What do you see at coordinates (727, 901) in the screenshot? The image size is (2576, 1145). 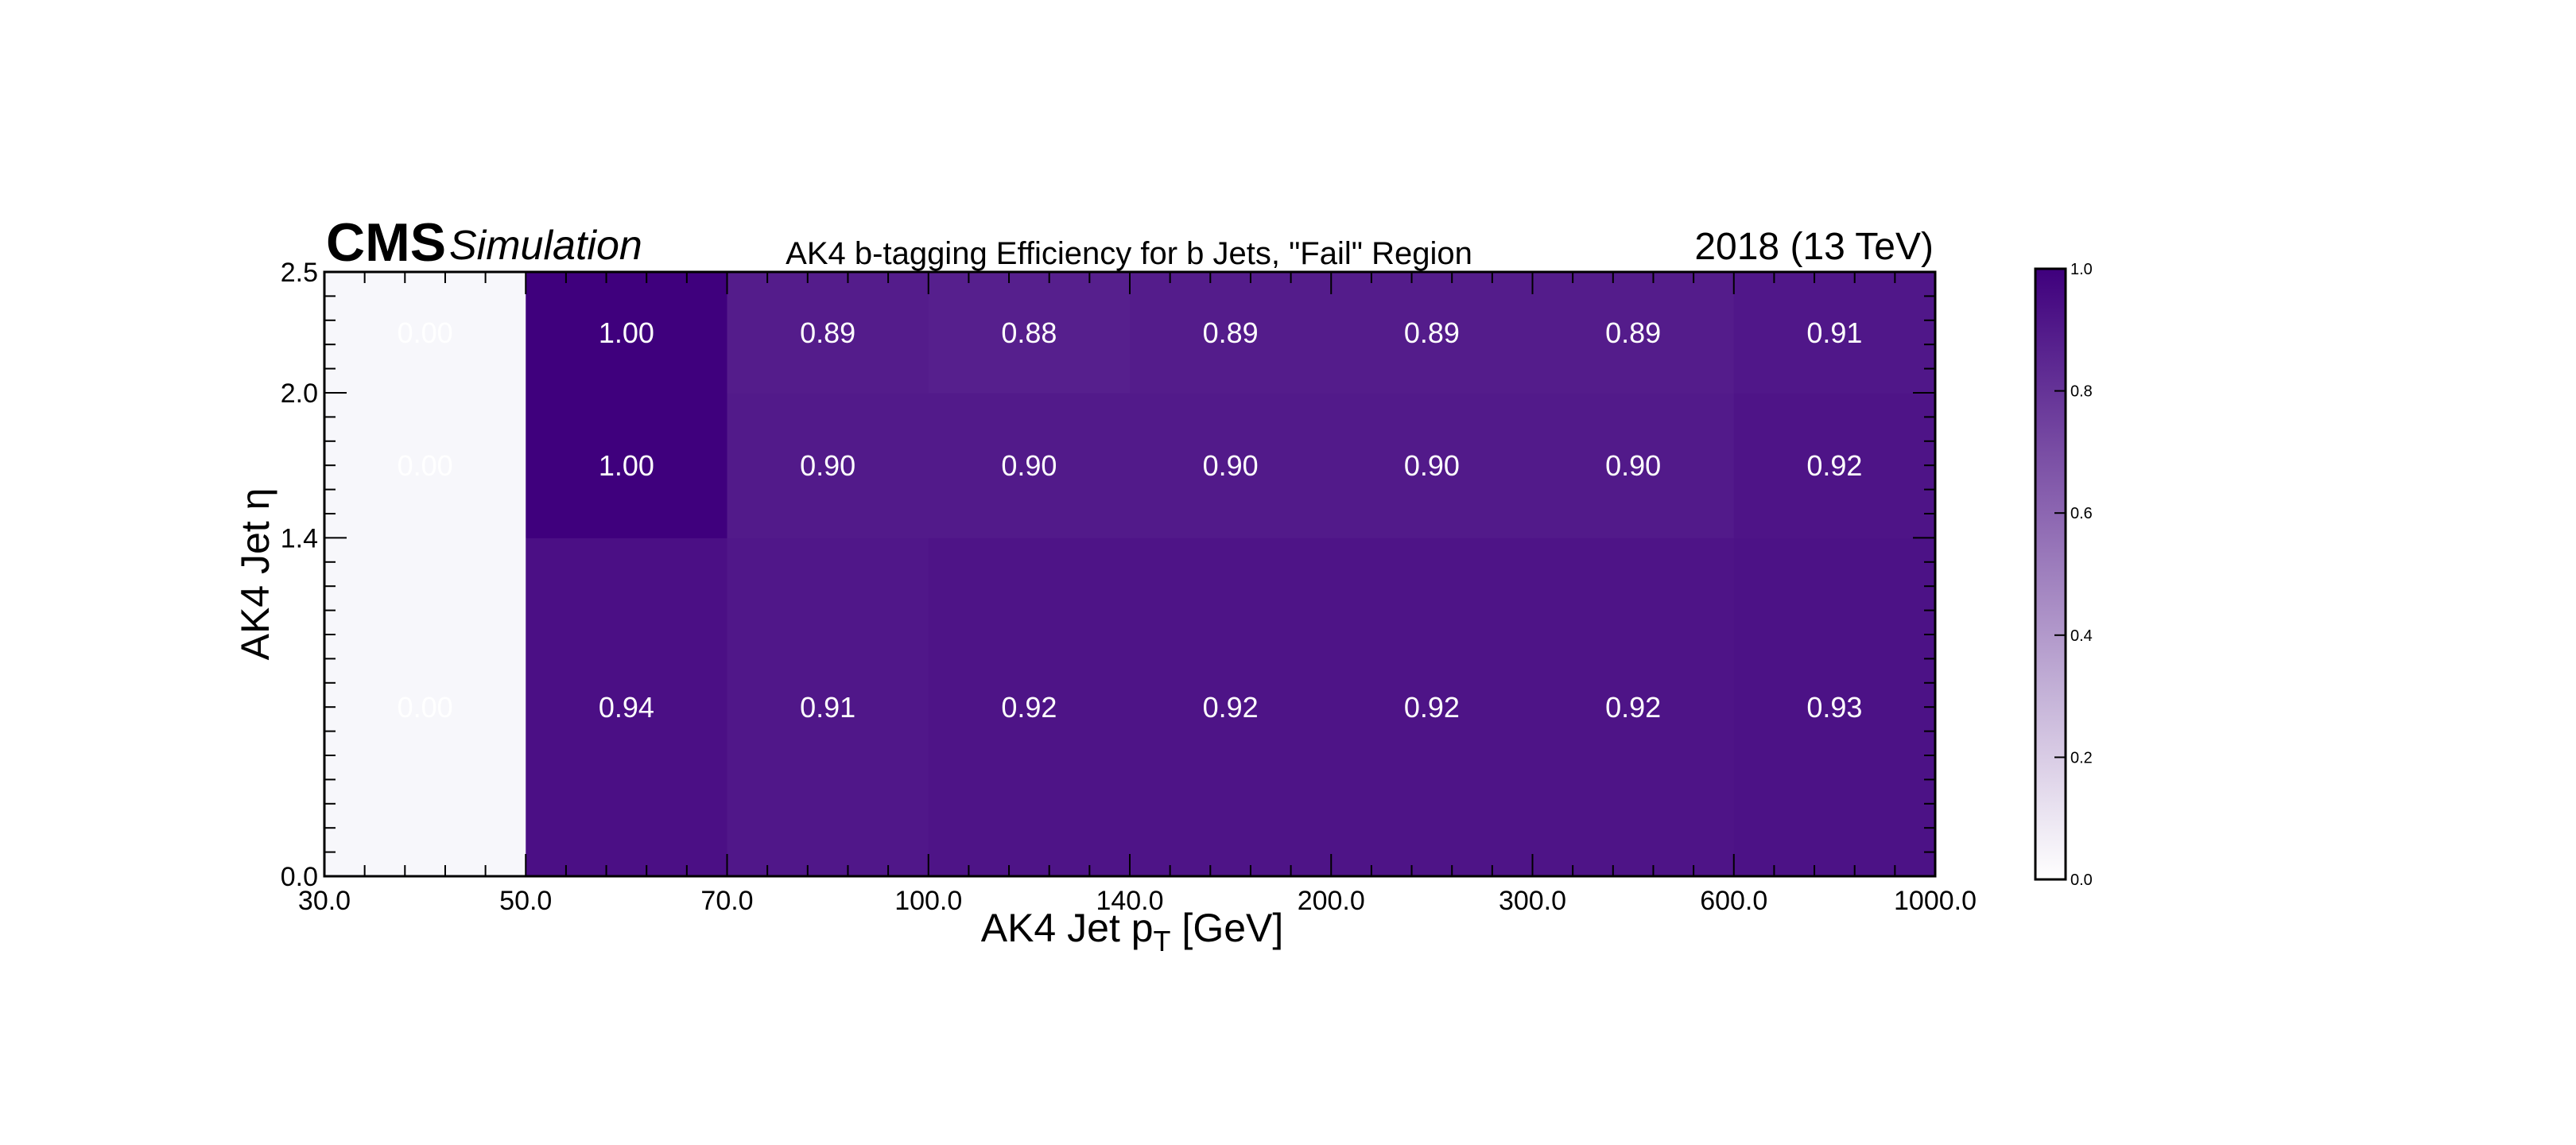 I see `x-tick-label: 70.0` at bounding box center [727, 901].